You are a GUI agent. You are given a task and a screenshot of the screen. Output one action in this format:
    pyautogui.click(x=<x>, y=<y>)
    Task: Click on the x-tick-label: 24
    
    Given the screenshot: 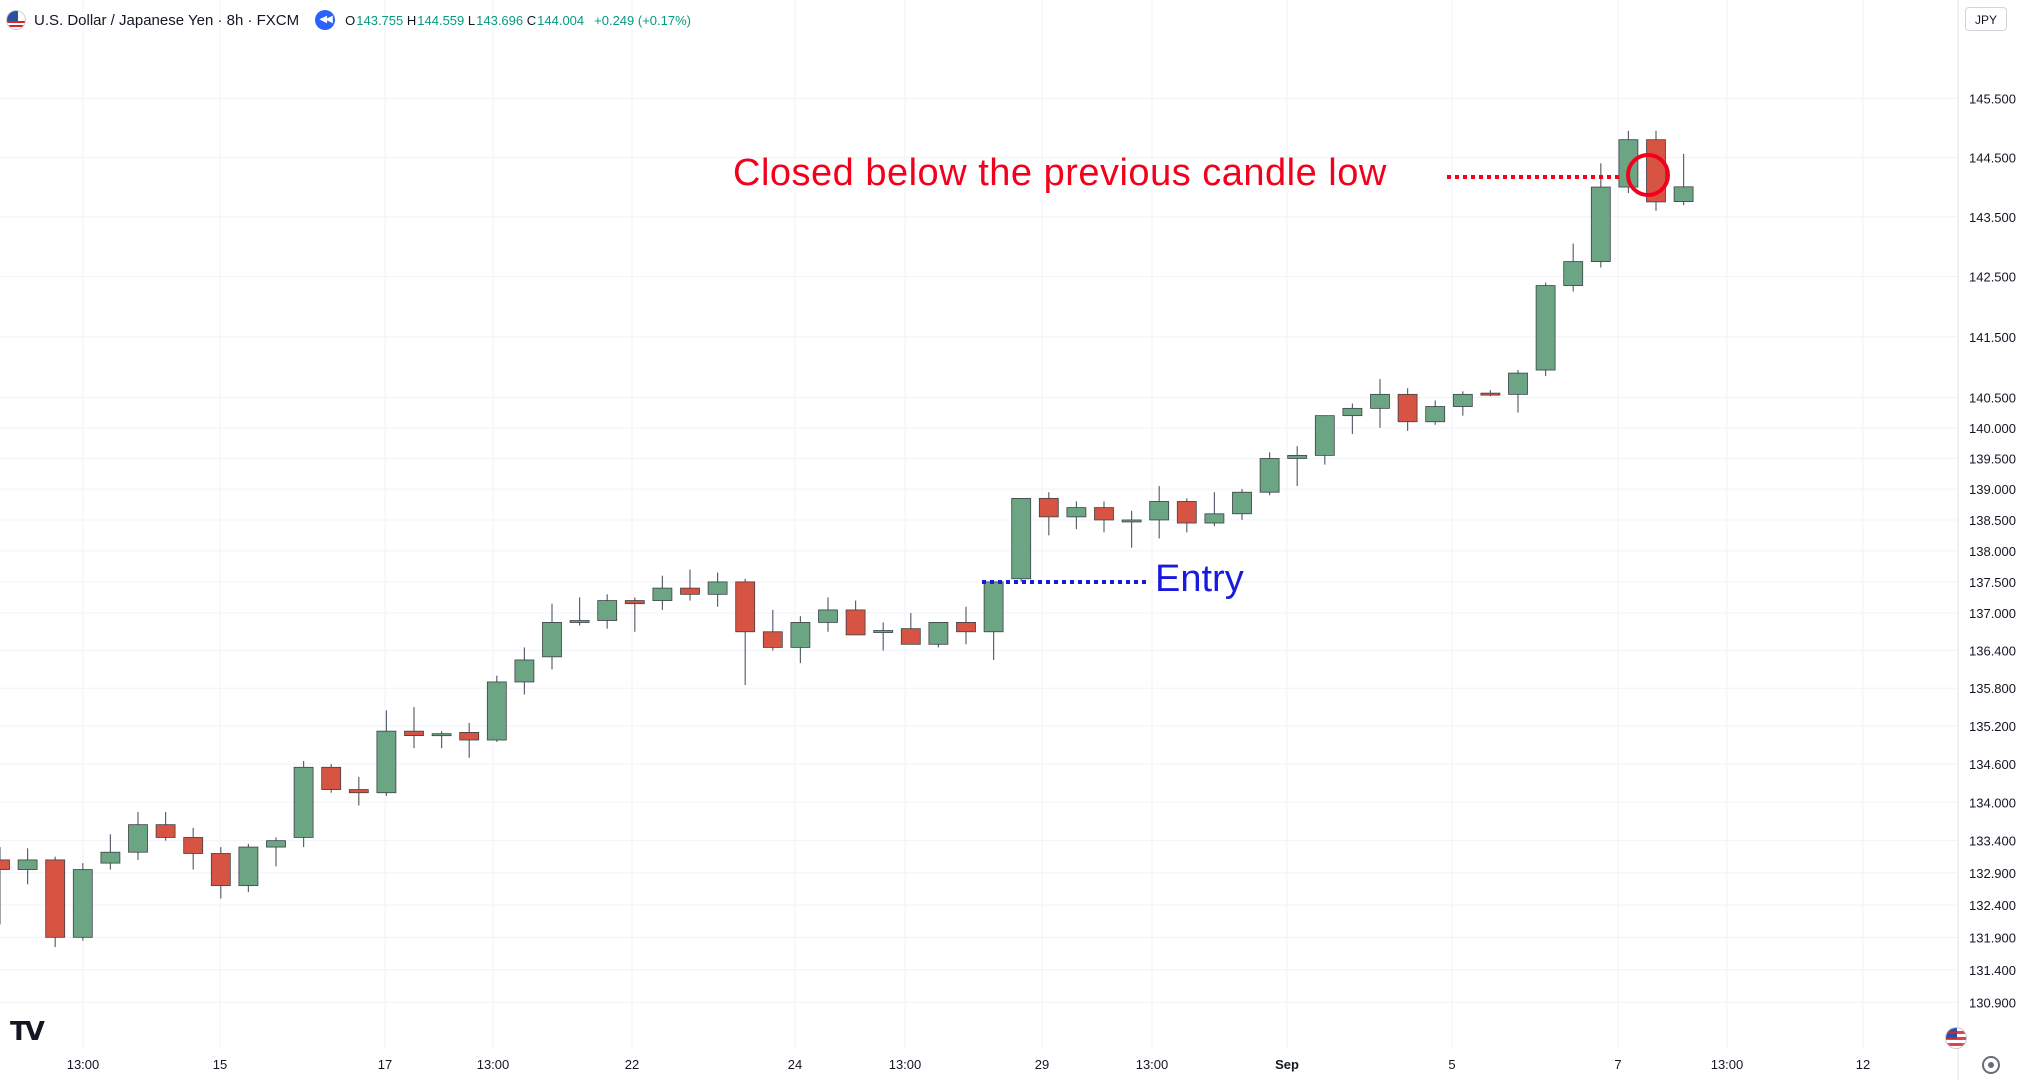 What is the action you would take?
    pyautogui.click(x=795, y=1064)
    